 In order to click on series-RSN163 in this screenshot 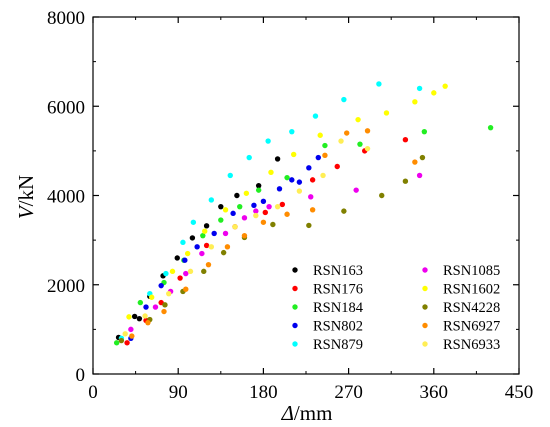, I will do `click(198, 248)`.